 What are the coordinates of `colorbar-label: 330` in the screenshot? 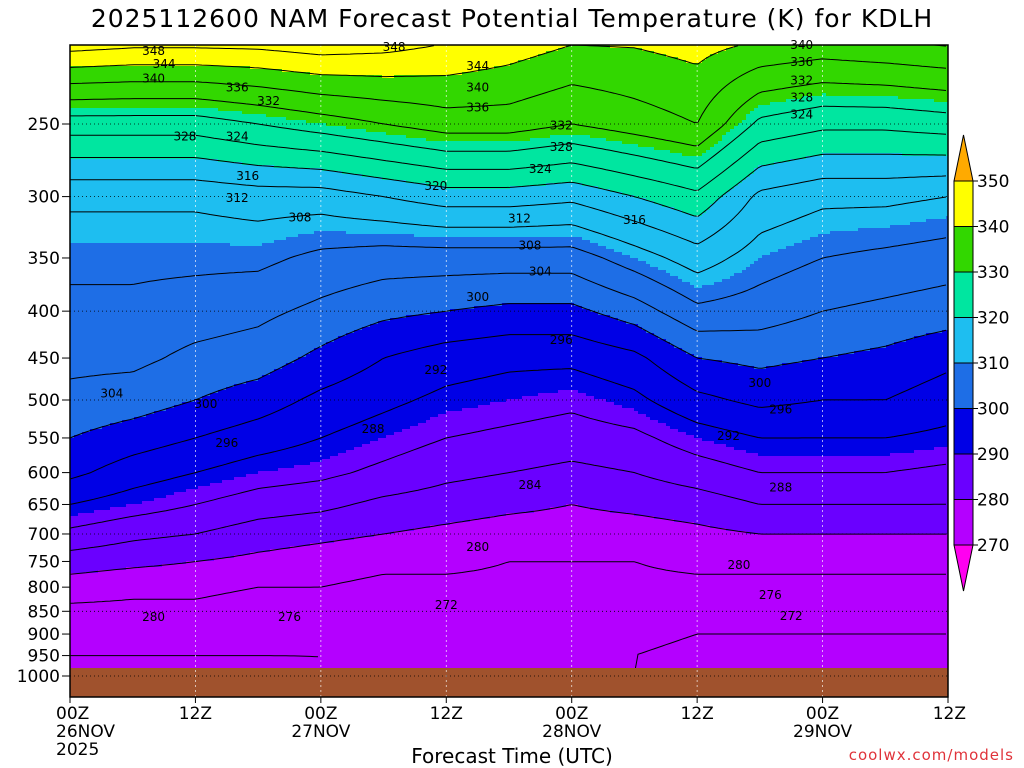 It's located at (993, 273).